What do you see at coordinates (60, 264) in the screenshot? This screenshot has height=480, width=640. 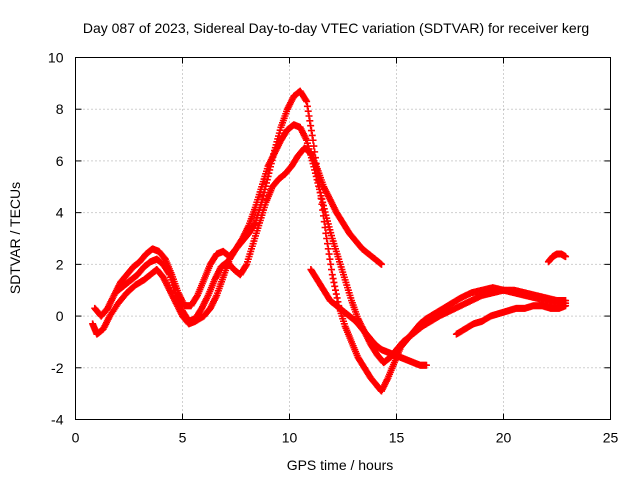 I see `y-tick-label: 2` at bounding box center [60, 264].